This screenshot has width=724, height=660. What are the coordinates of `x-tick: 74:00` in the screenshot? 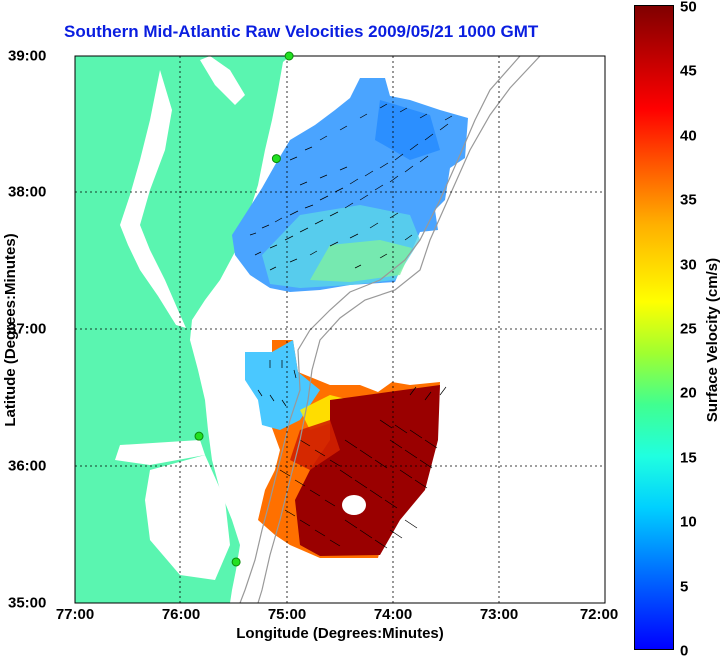 It's located at (393, 614).